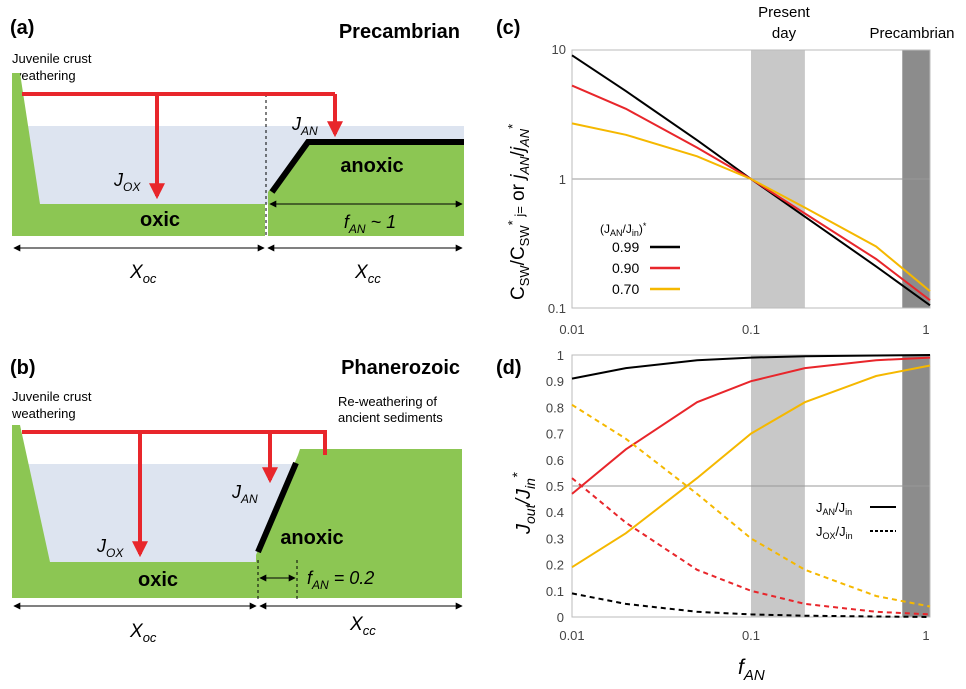 The width and height of the screenshot is (966, 689). Describe the element at coordinates (359, 523) in the screenshot. I see `panel-b-continental-shelf` at that location.